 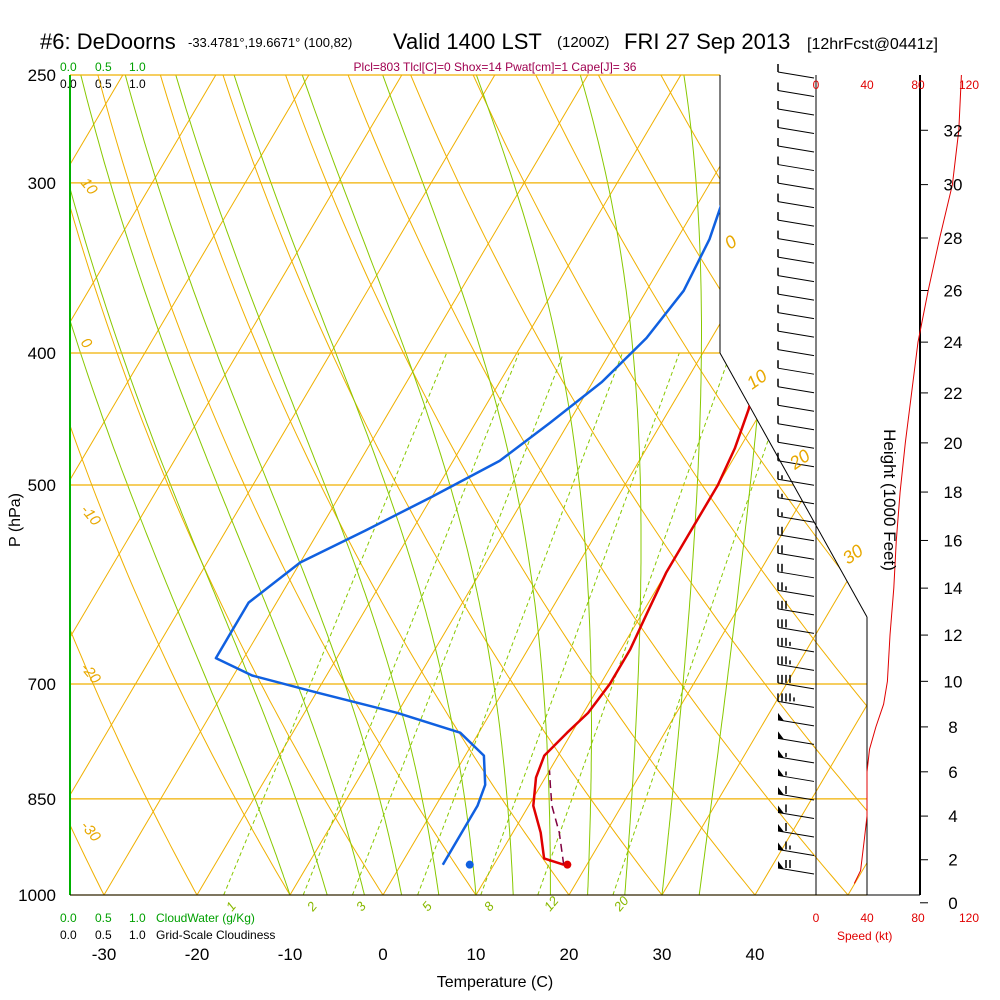 I want to click on dry-adiabat-line, so click(x=142, y=485).